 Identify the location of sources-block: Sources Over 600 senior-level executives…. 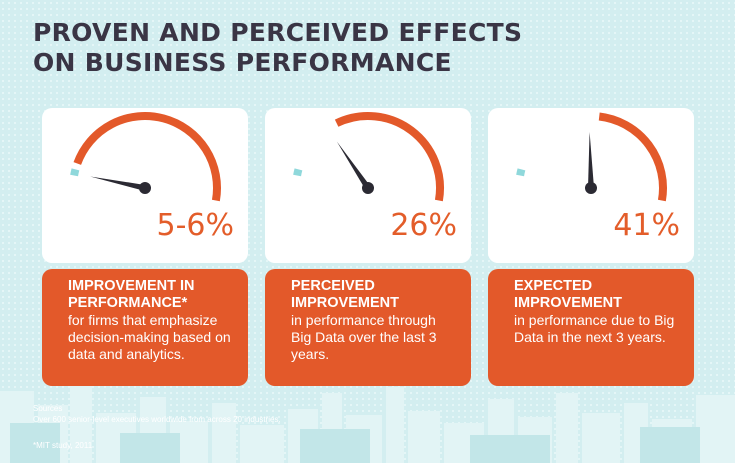
(157, 414).